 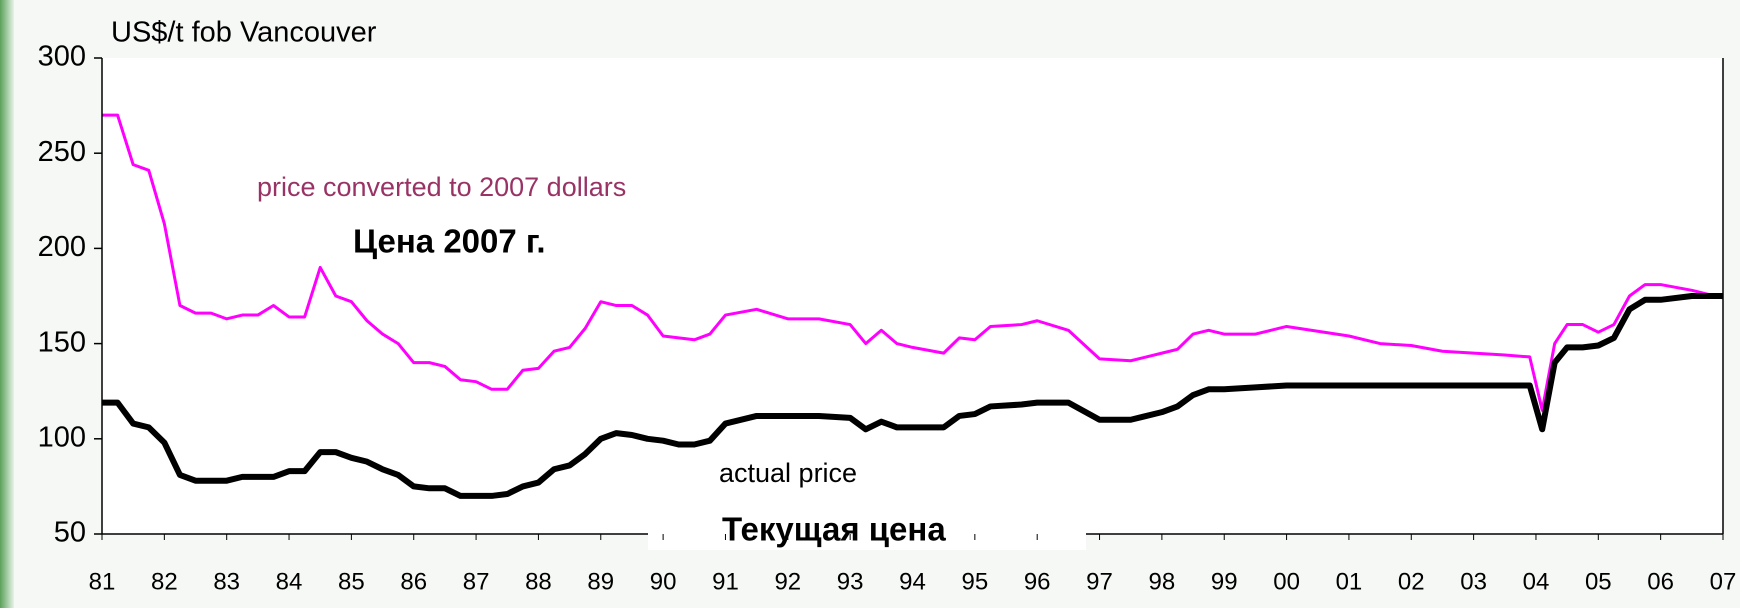 What do you see at coordinates (441, 187) in the screenshot?
I see `annotation: price converted to 2007 dollars` at bounding box center [441, 187].